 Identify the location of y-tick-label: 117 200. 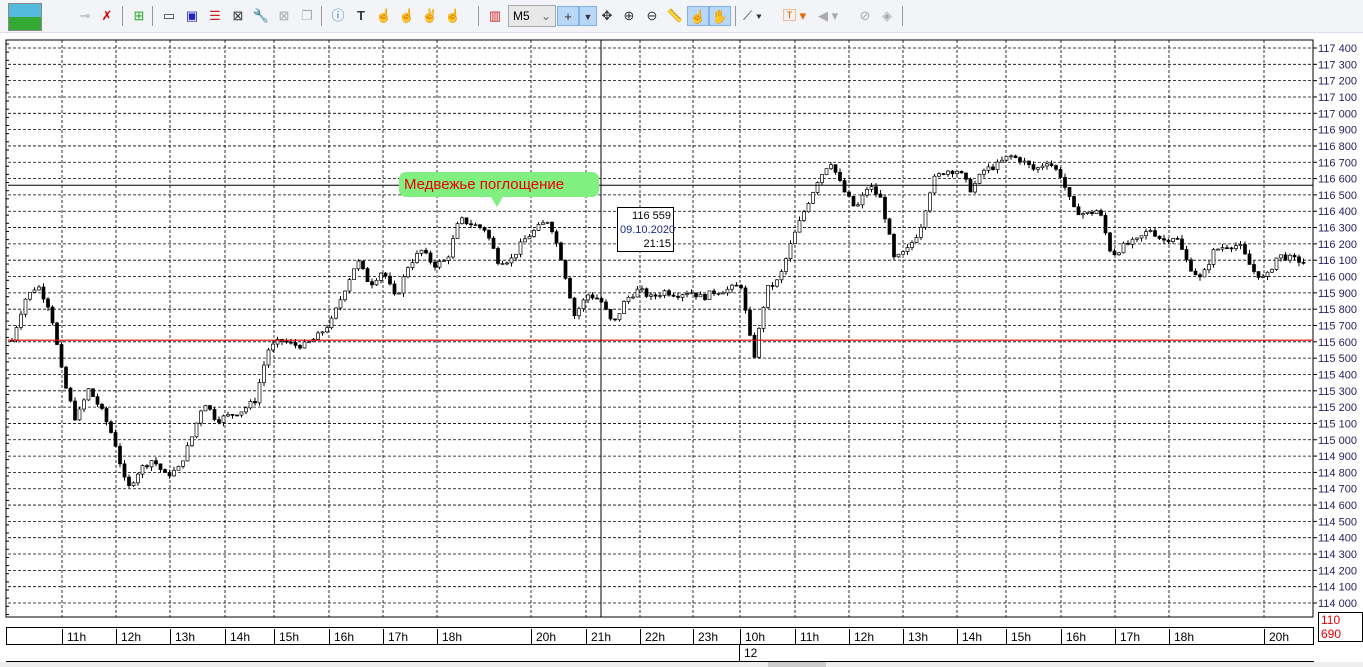
(1337, 82).